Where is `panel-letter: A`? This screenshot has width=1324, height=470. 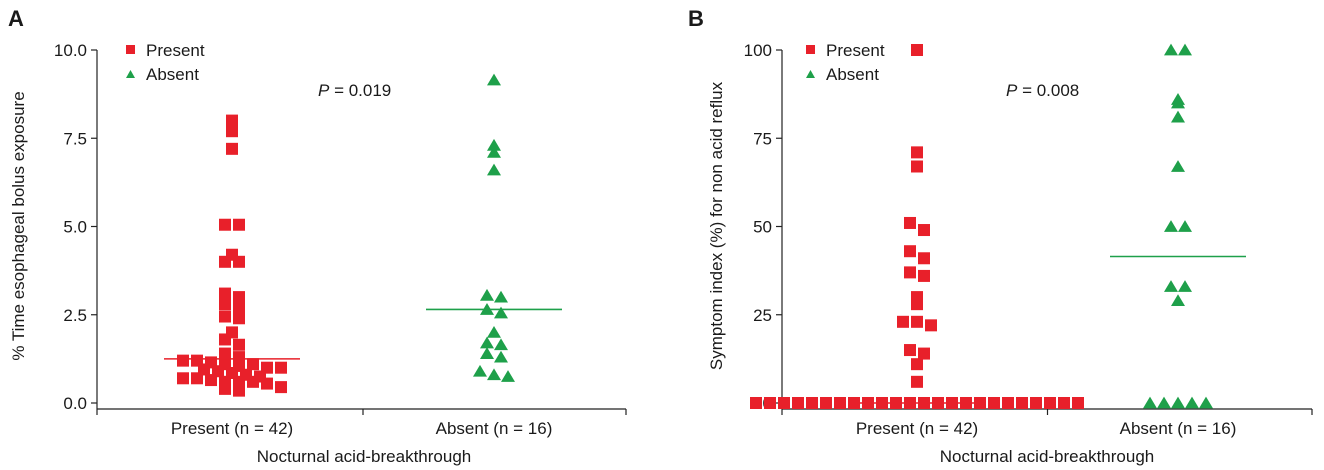 panel-letter: A is located at coordinates (16, 18).